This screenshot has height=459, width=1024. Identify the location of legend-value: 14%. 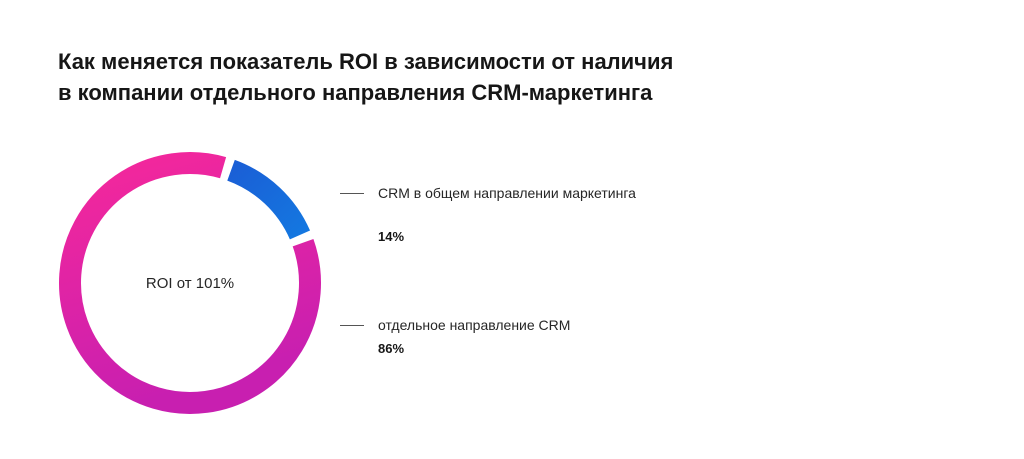
(391, 236).